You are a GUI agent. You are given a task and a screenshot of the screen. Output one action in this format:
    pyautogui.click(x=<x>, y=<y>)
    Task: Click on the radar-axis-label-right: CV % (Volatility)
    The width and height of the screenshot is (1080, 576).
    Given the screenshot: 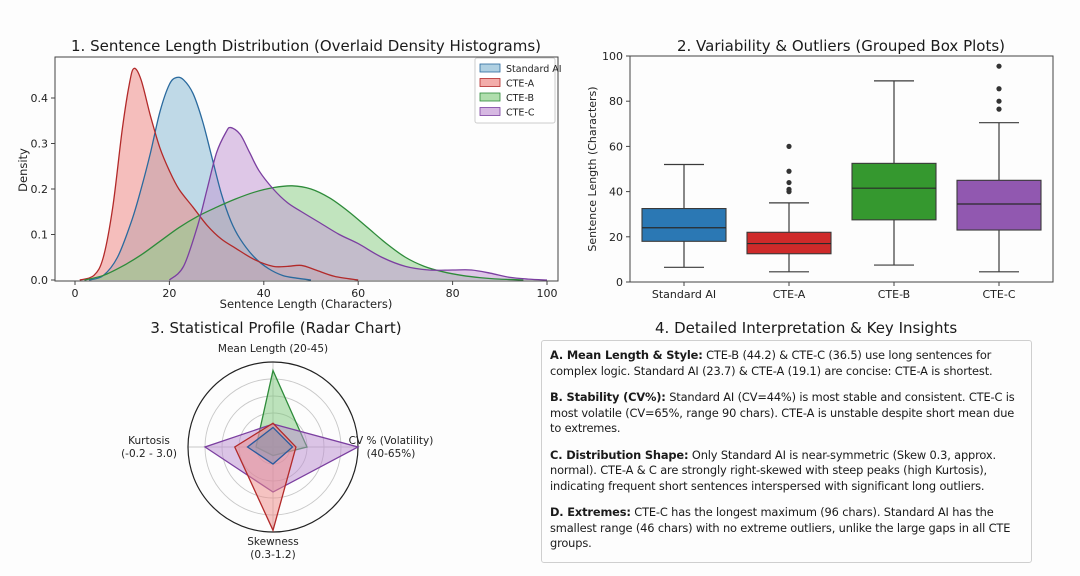 What is the action you would take?
    pyautogui.click(x=391, y=441)
    